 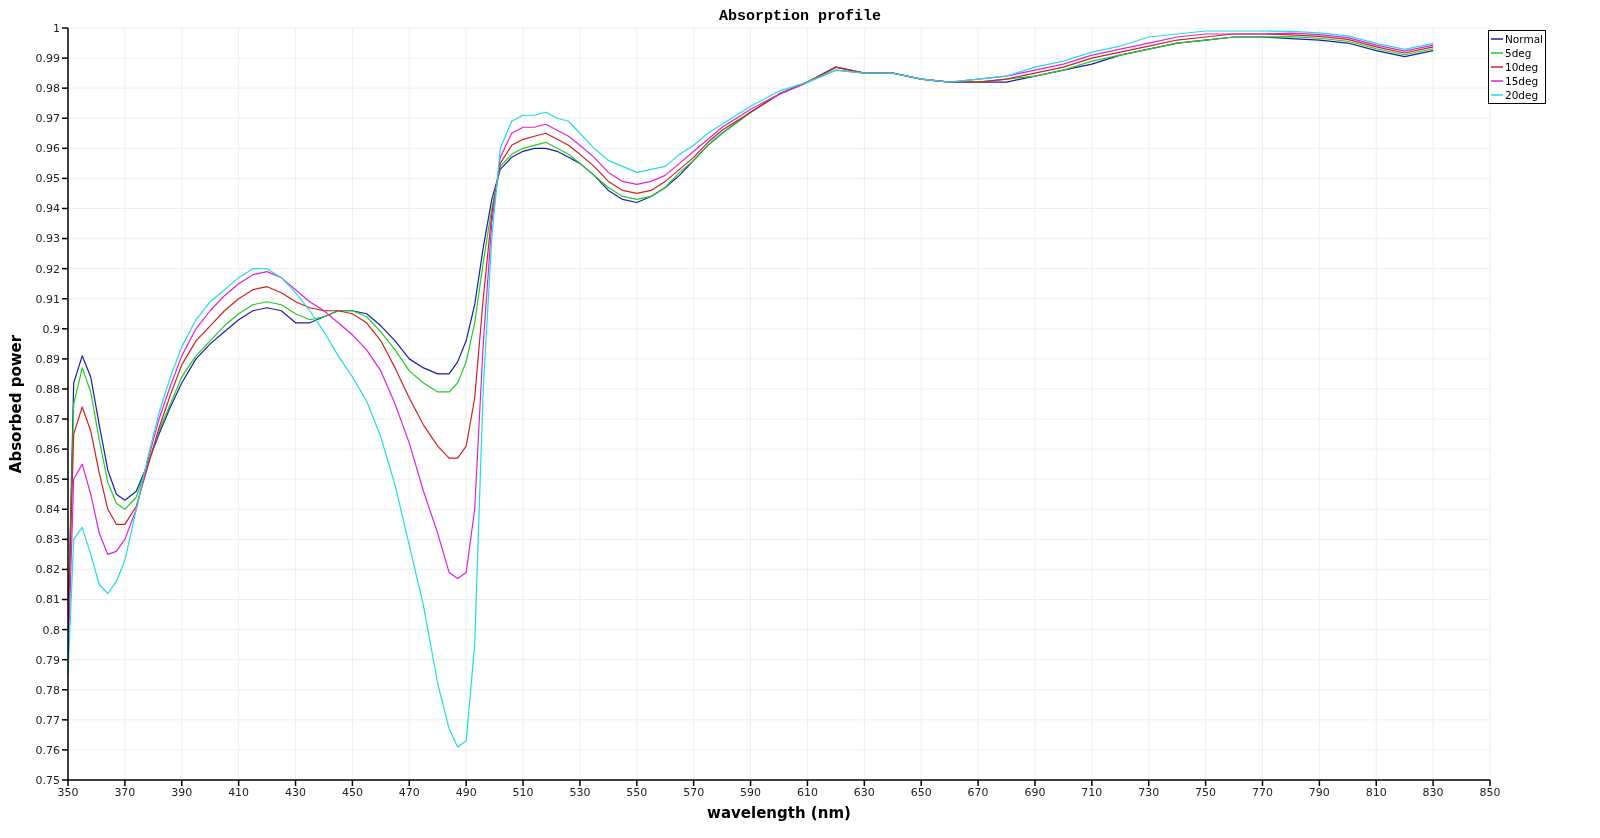 What do you see at coordinates (239, 792) in the screenshot?
I see `x-tick-label: 410` at bounding box center [239, 792].